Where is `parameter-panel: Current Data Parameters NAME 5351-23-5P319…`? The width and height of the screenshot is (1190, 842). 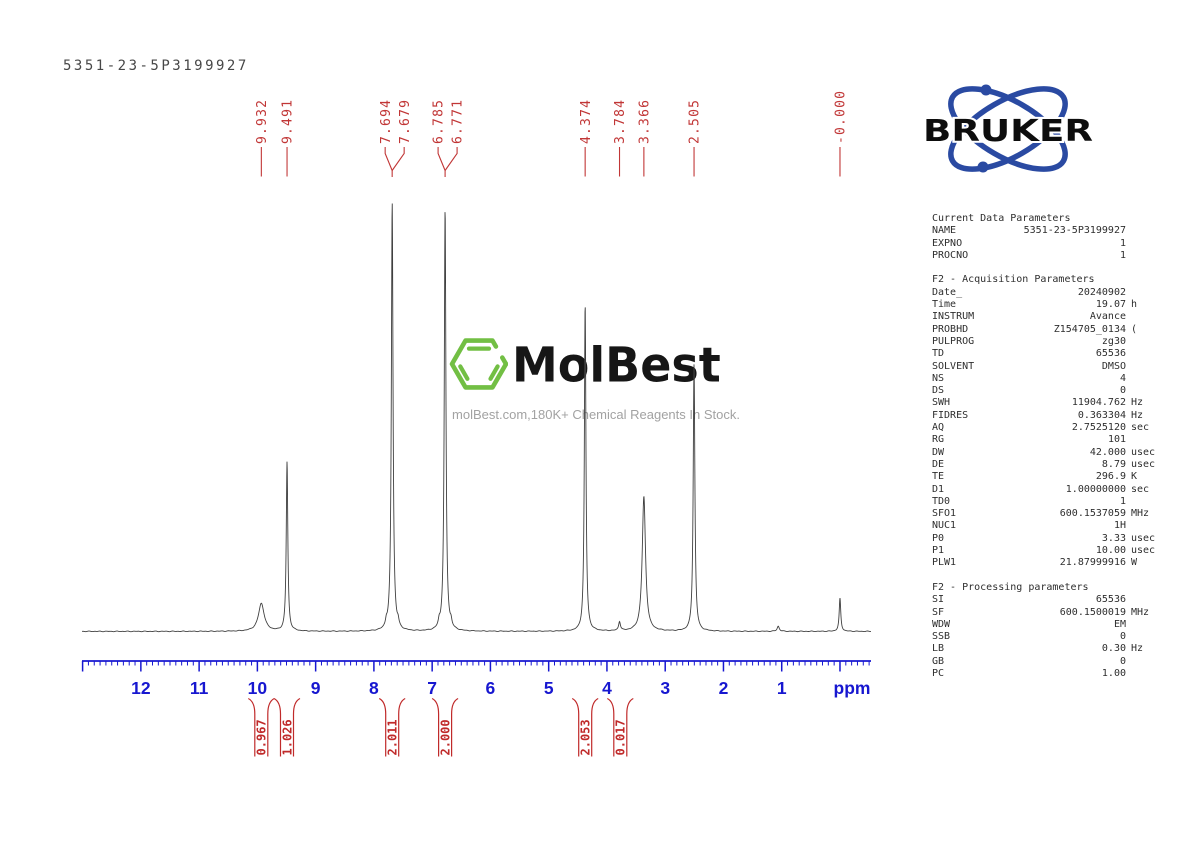
parameter-panel: Current Data Parameters NAME 5351-23-5P319… is located at coordinates (1048, 446).